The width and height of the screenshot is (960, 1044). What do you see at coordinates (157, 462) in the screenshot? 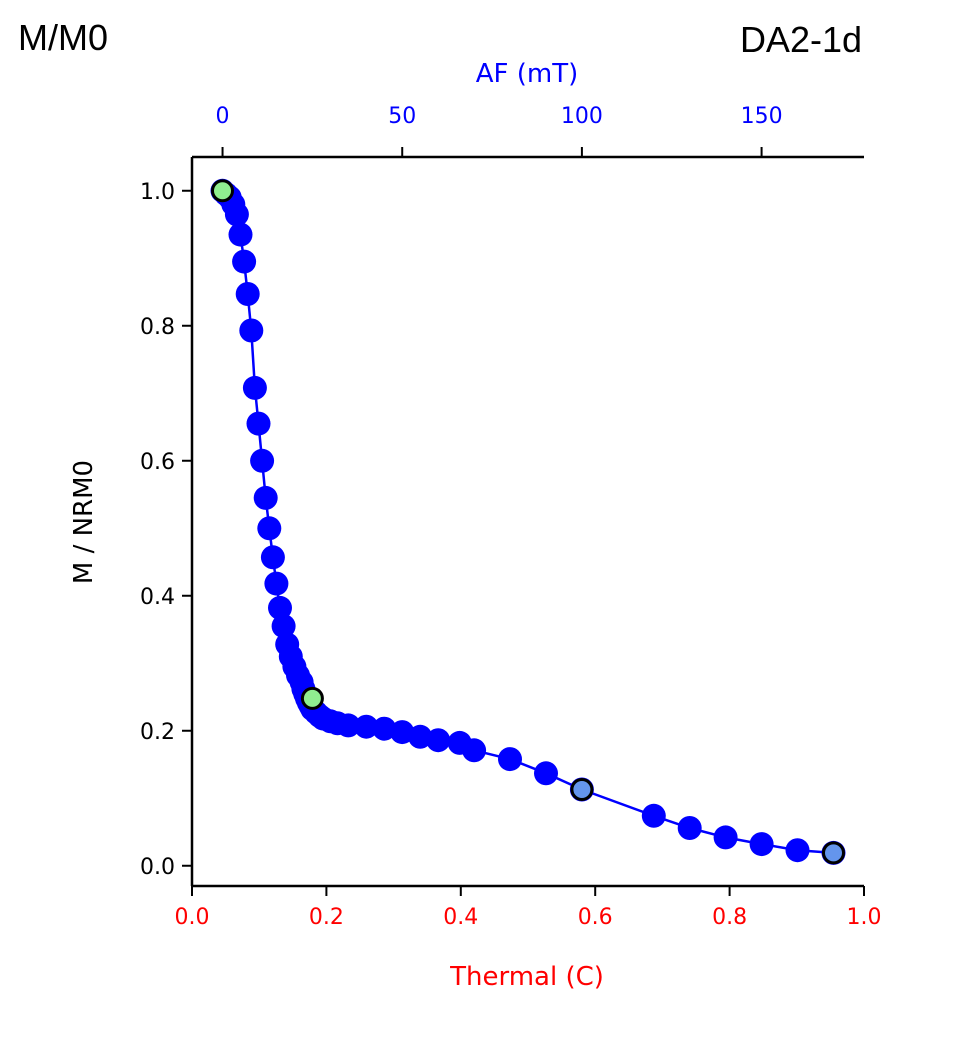
I see `y-tick-label: 0.6` at bounding box center [157, 462].